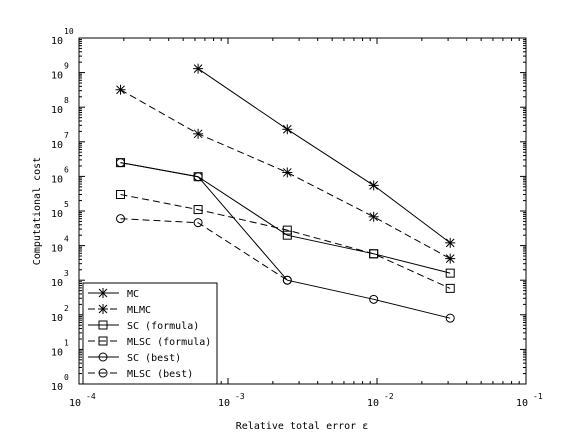 The image size is (582, 434). Describe the element at coordinates (37, 211) in the screenshot. I see `y-axis-label: Computational cost` at that location.